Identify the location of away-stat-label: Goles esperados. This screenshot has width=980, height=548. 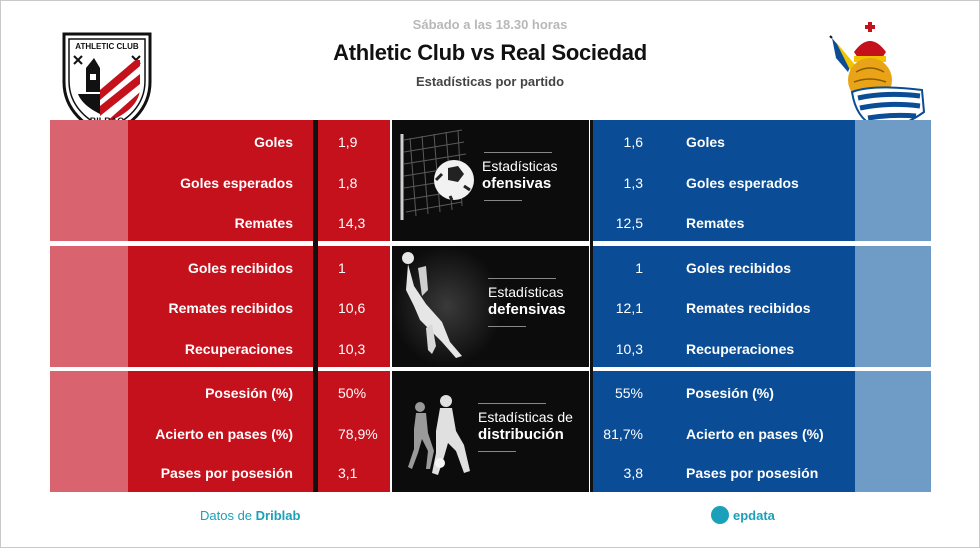
(742, 183).